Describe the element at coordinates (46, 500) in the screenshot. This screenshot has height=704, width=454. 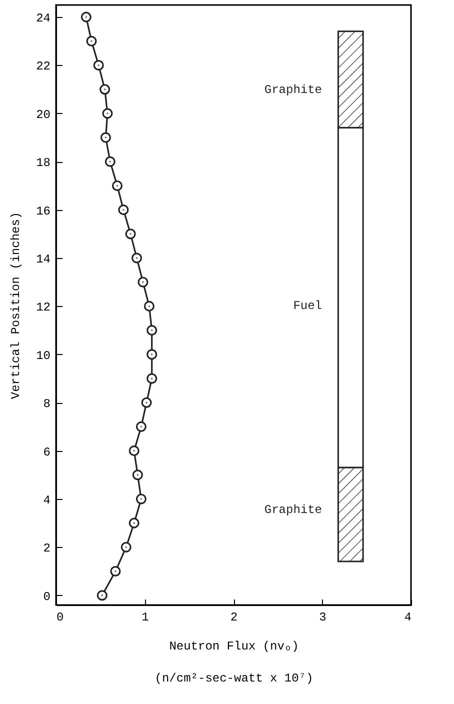
I see `y-tick-label: 4` at that location.